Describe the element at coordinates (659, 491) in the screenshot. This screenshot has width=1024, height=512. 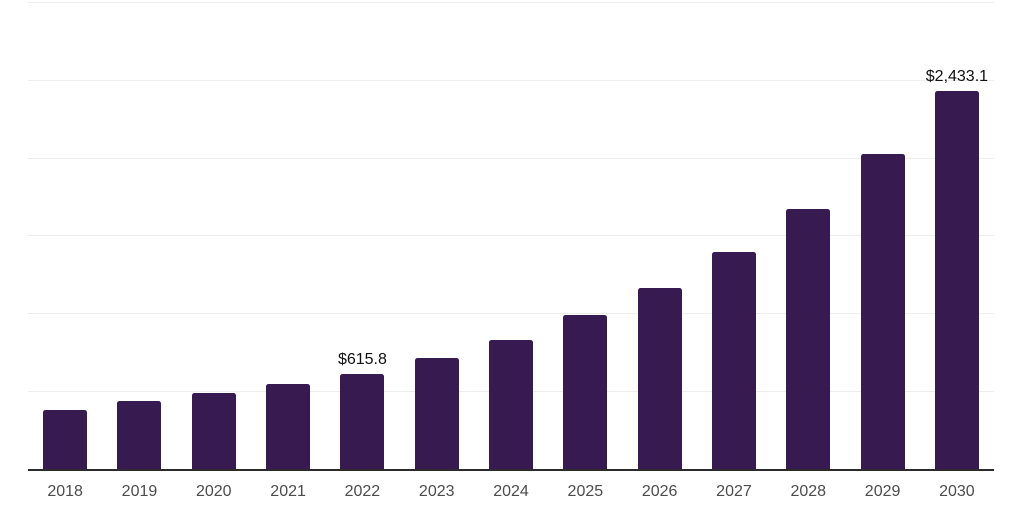
I see `x-tick-2026: 2026` at that location.